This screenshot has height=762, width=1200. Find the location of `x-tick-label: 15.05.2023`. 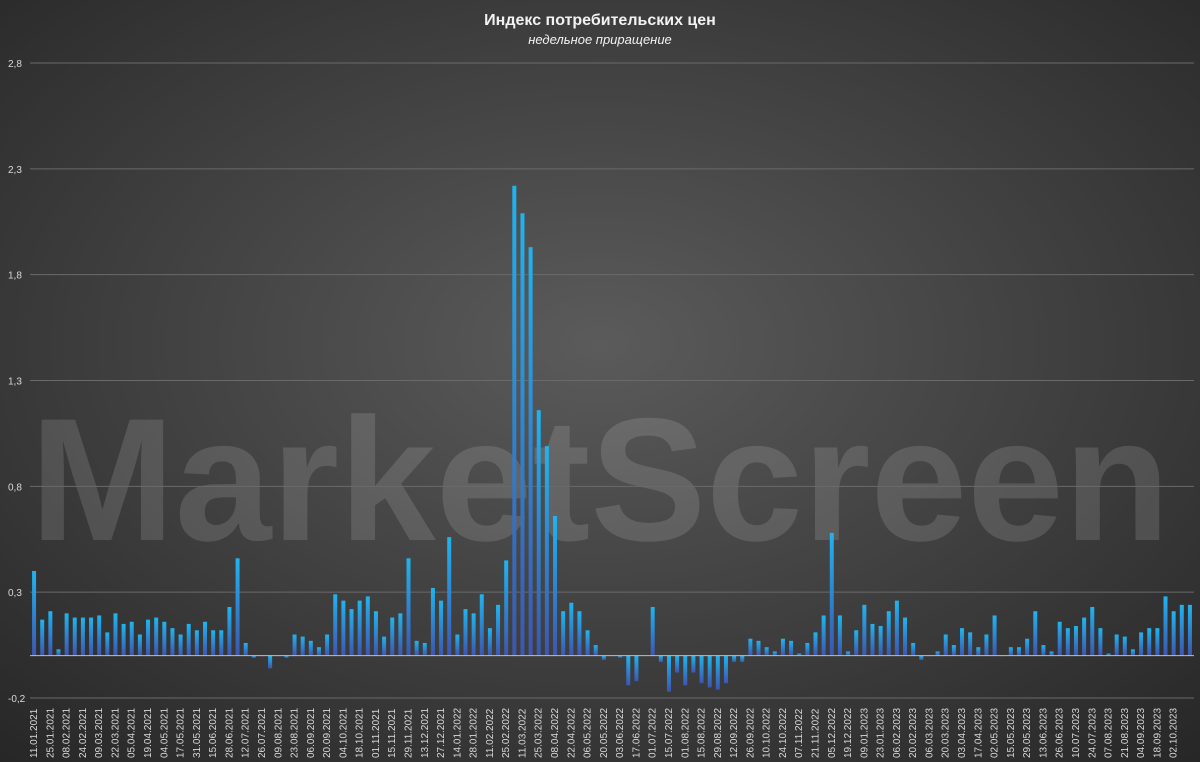

x-tick-label: 15.05.2023 is located at coordinates (1011, 733).